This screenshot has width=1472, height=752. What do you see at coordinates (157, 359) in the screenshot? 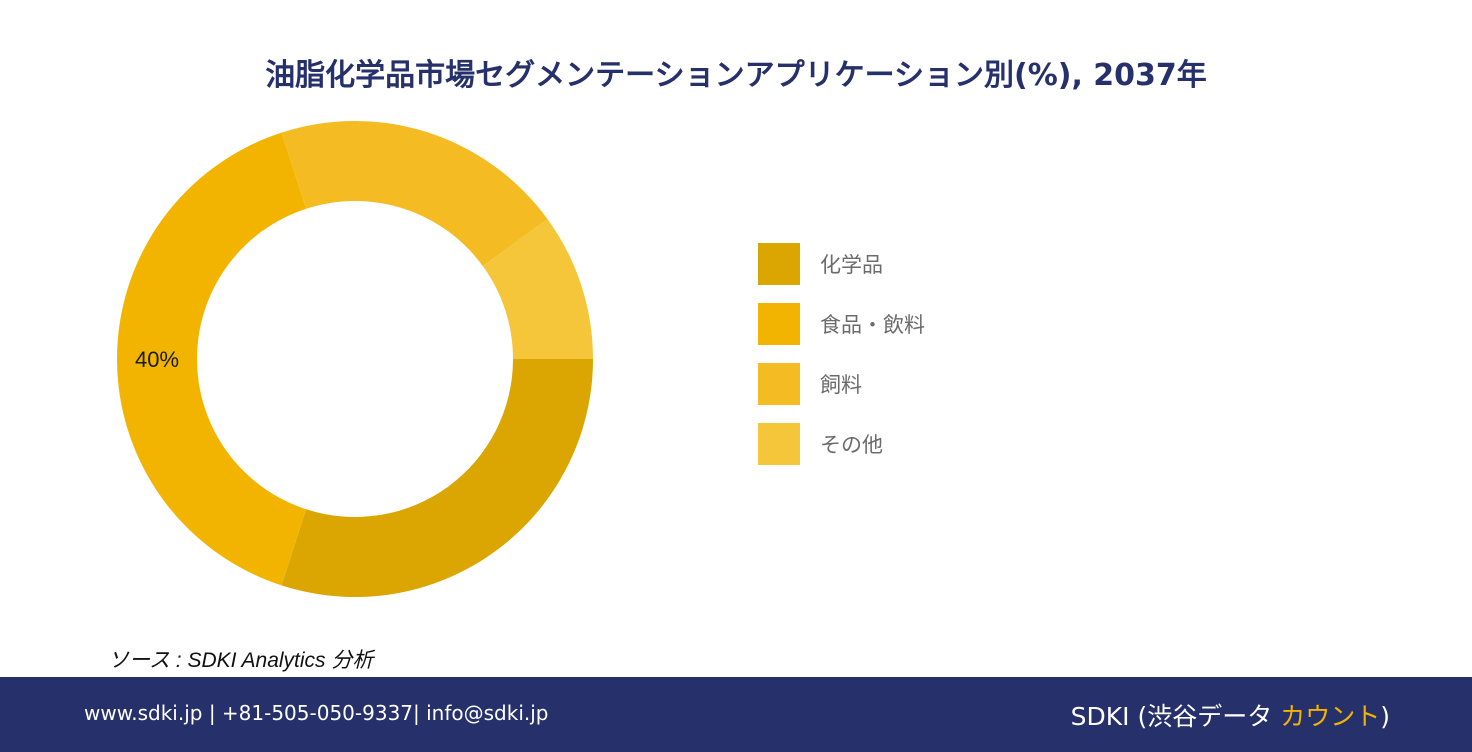
I see `slice-data-label: 40%` at bounding box center [157, 359].